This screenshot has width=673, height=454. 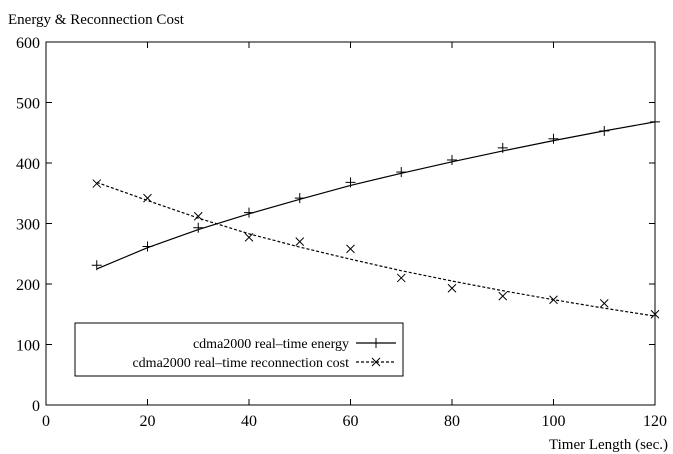 What do you see at coordinates (452, 421) in the screenshot?
I see `x-tick-label: 80` at bounding box center [452, 421].